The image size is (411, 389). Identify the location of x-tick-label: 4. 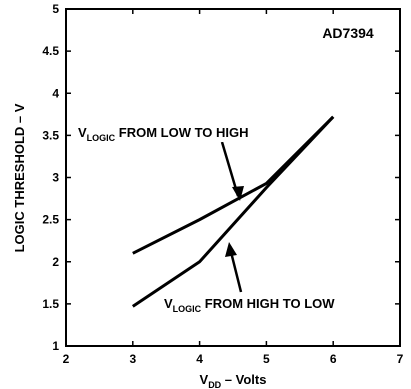
(199, 359).